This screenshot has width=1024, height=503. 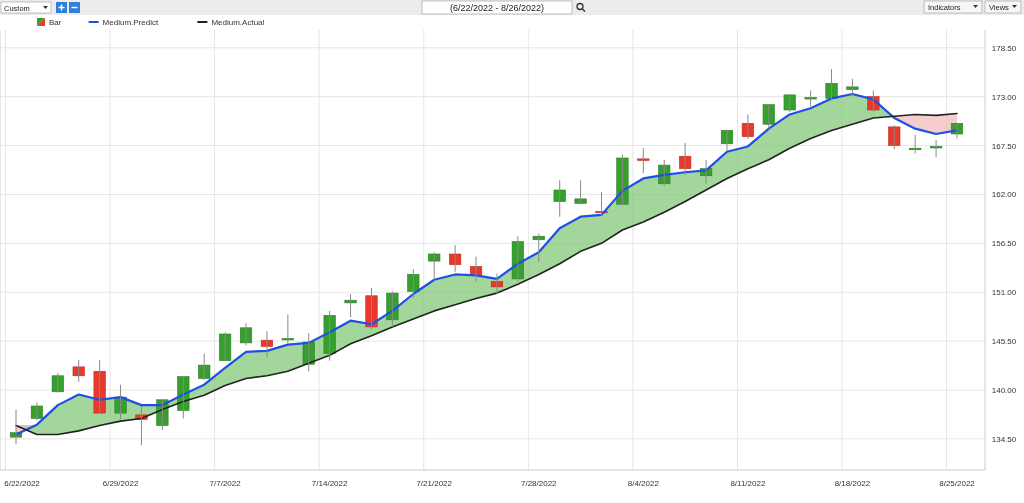 What do you see at coordinates (748, 483) in the screenshot?
I see `x-tick-label: 8/11/2022` at bounding box center [748, 483].